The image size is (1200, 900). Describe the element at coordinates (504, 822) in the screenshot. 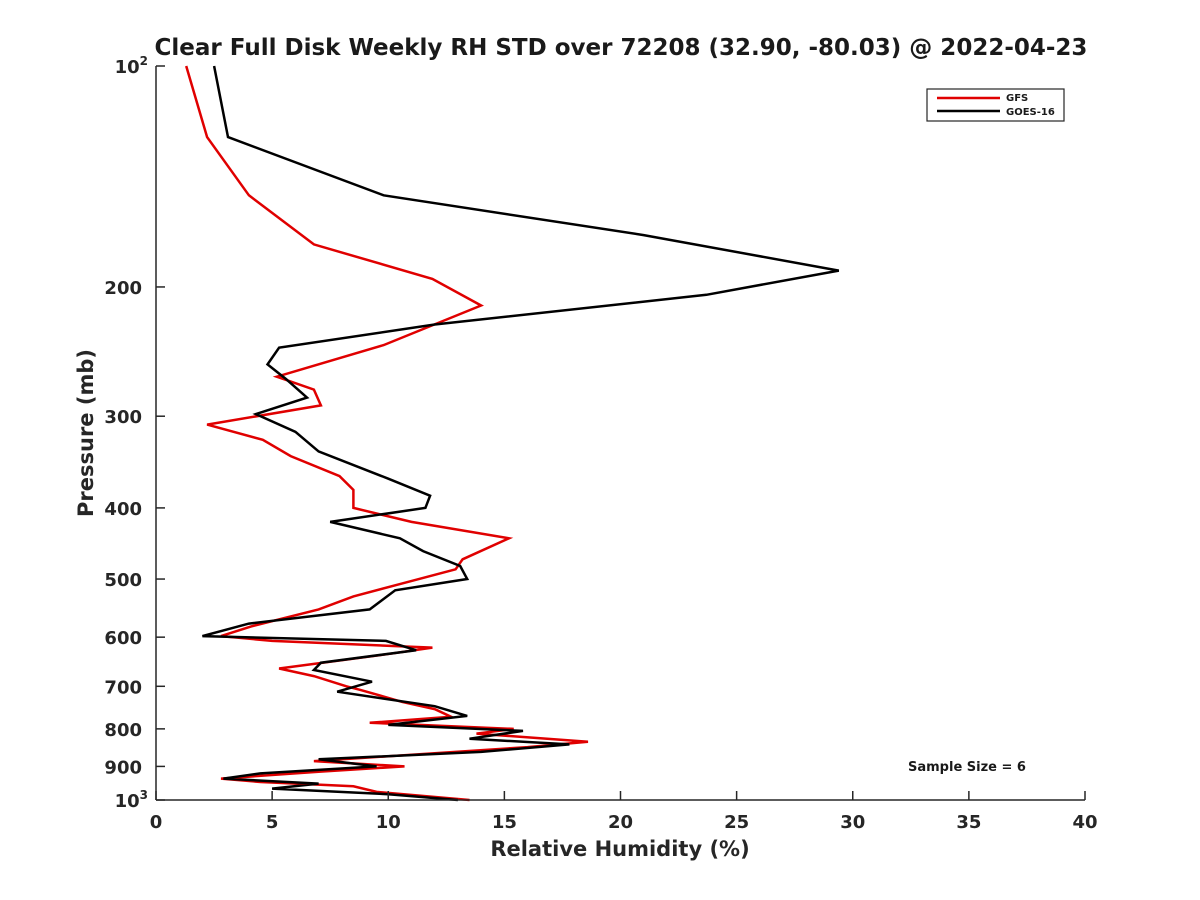

I see `x-tick-label: 15` at that location.